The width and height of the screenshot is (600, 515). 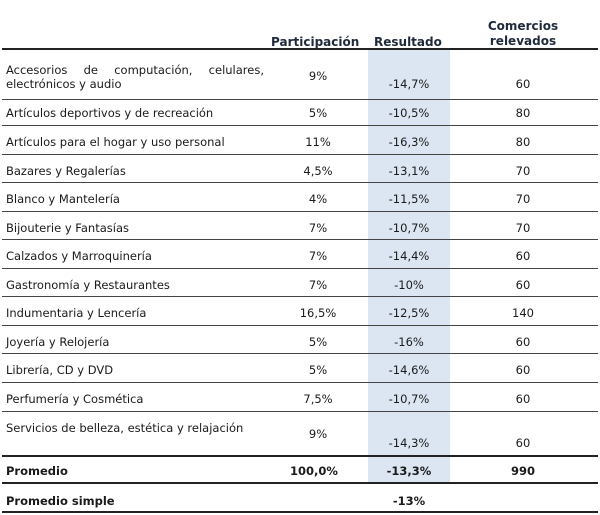 I want to click on row-resultado: -16,3%, so click(x=409, y=142).